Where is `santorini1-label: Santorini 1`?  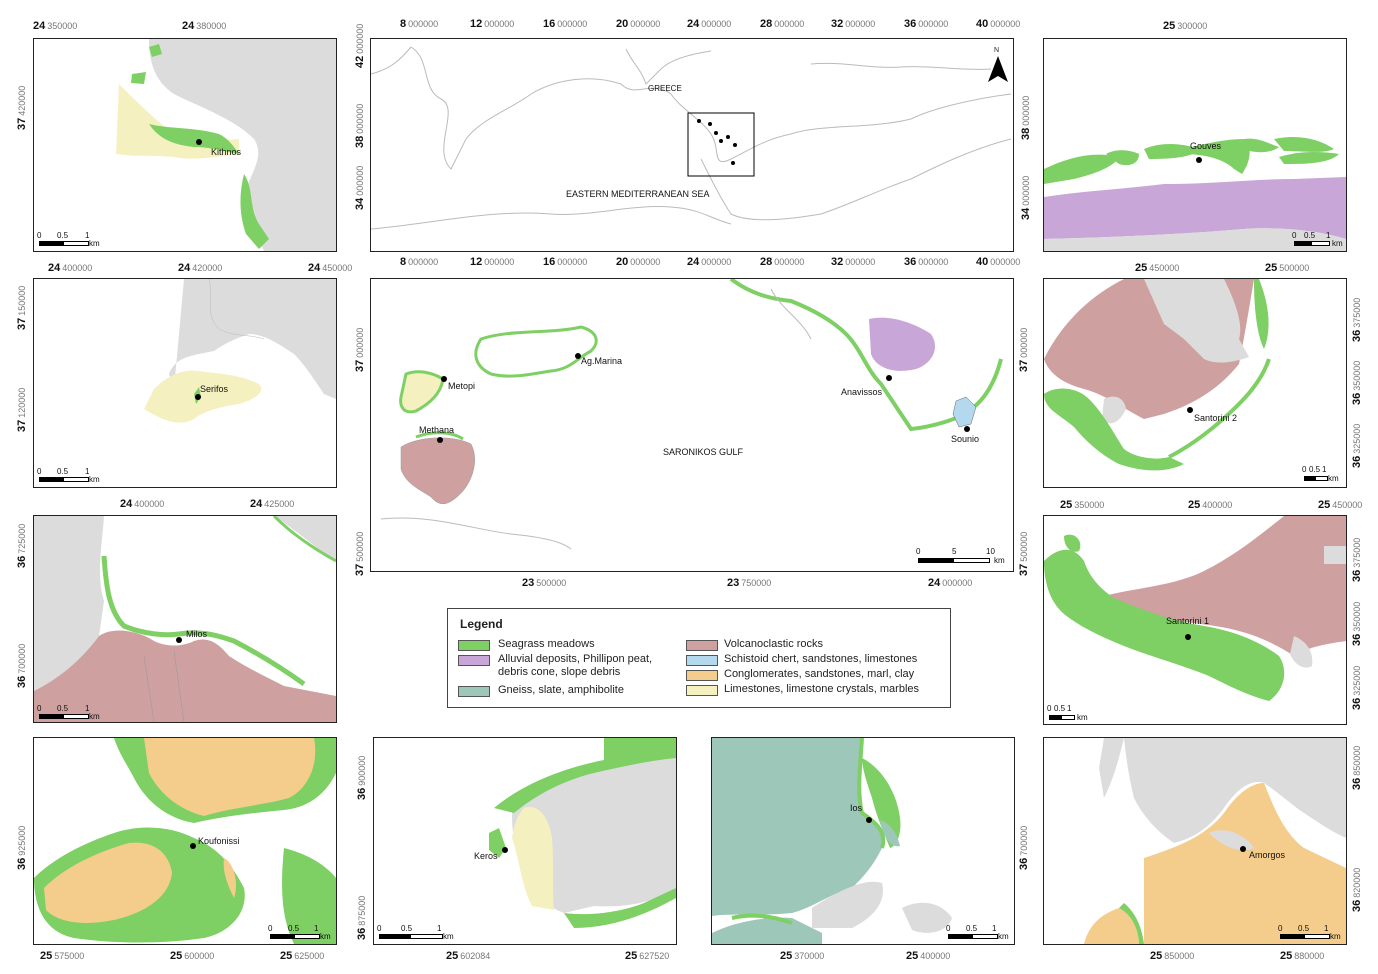 santorini1-label: Santorini 1 is located at coordinates (1188, 621).